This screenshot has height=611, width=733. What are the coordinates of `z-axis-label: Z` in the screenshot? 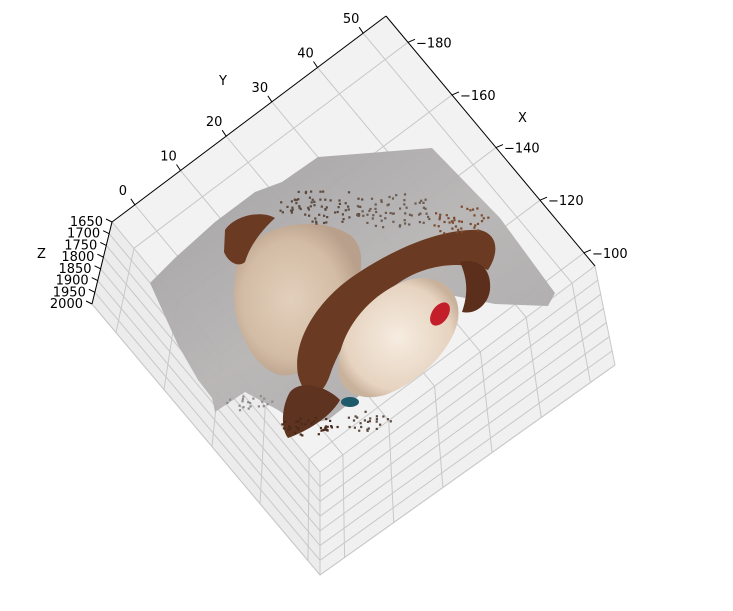 It's located at (41, 254).